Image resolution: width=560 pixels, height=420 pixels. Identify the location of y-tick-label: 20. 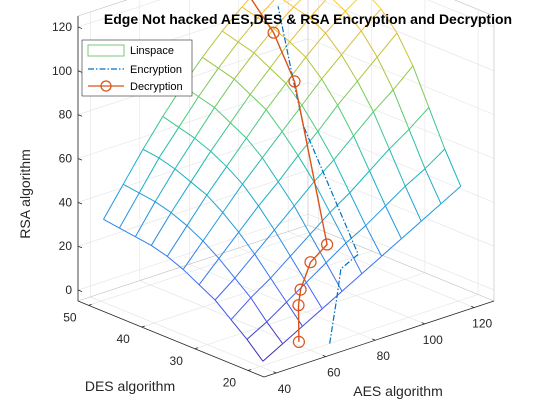
(230, 383).